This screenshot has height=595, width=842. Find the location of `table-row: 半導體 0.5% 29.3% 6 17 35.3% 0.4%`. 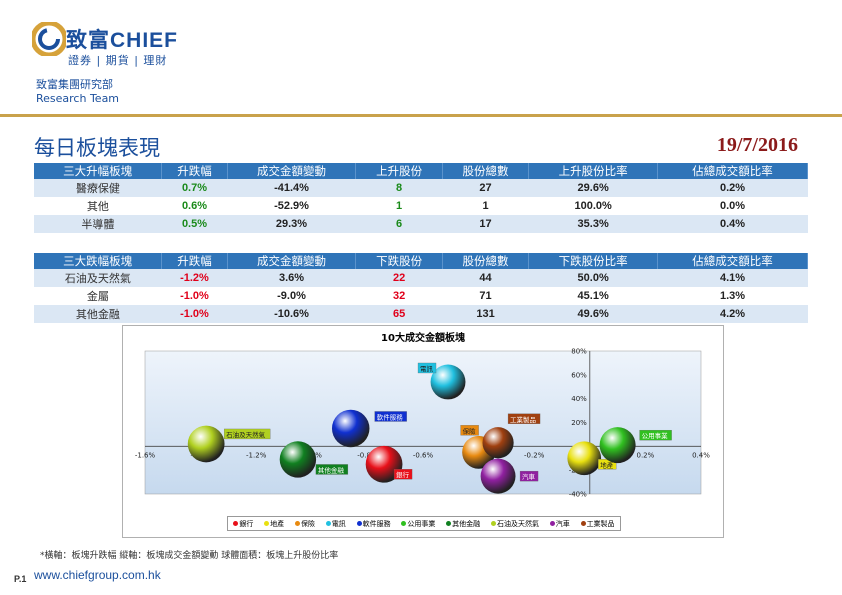

table-row: 半導體 0.5% 29.3% 6 17 35.3% 0.4% is located at coordinates (421, 224).